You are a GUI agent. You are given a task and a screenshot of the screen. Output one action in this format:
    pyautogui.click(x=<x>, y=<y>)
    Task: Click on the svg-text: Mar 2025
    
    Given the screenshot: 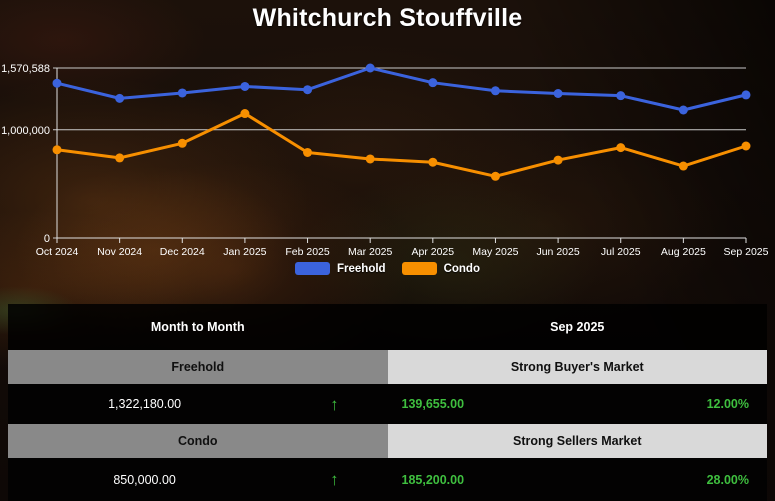 What is the action you would take?
    pyautogui.click(x=370, y=252)
    